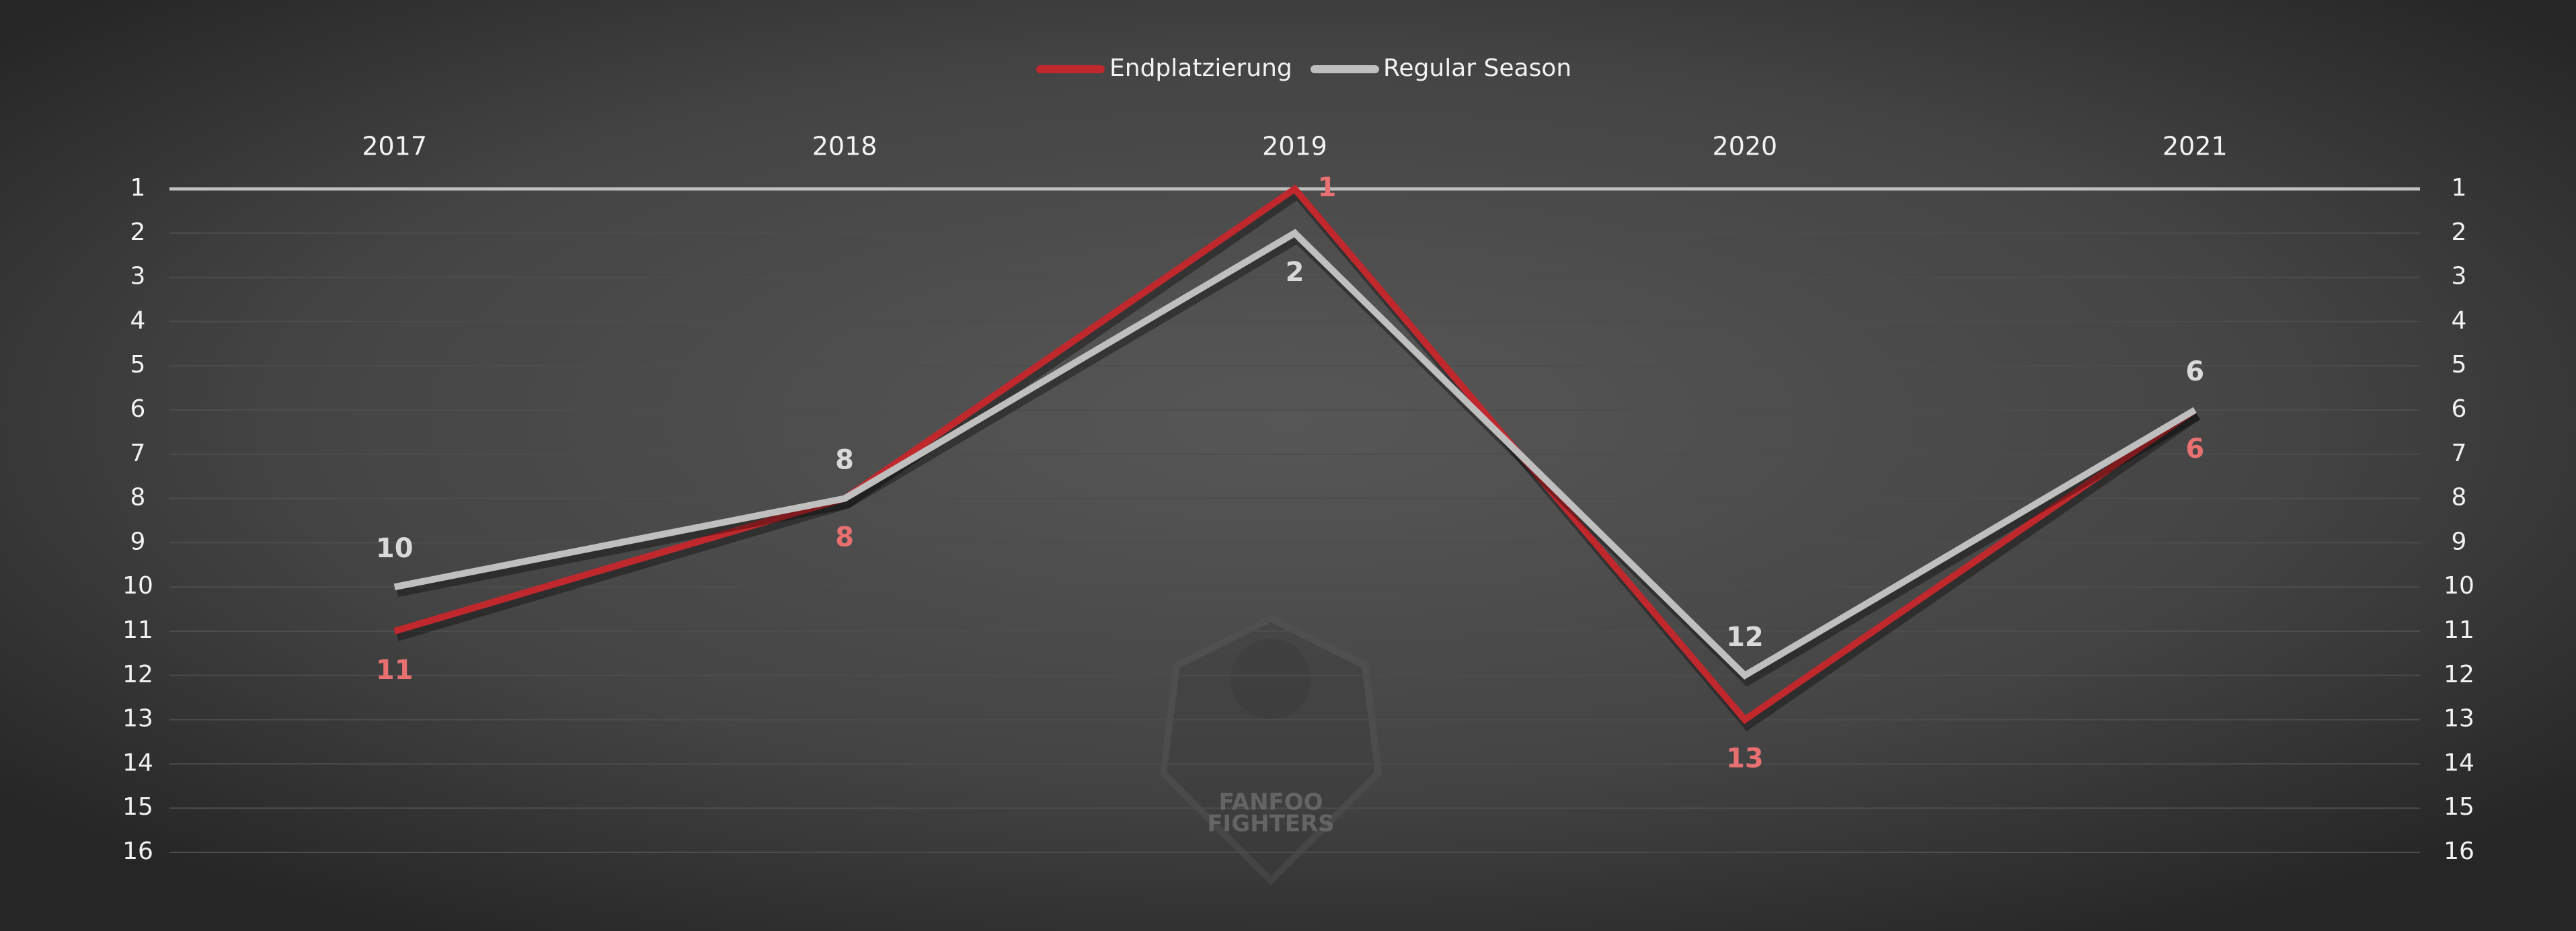 The width and height of the screenshot is (2576, 931). Describe the element at coordinates (138, 276) in the screenshot. I see `y-tick-label: 3` at that location.